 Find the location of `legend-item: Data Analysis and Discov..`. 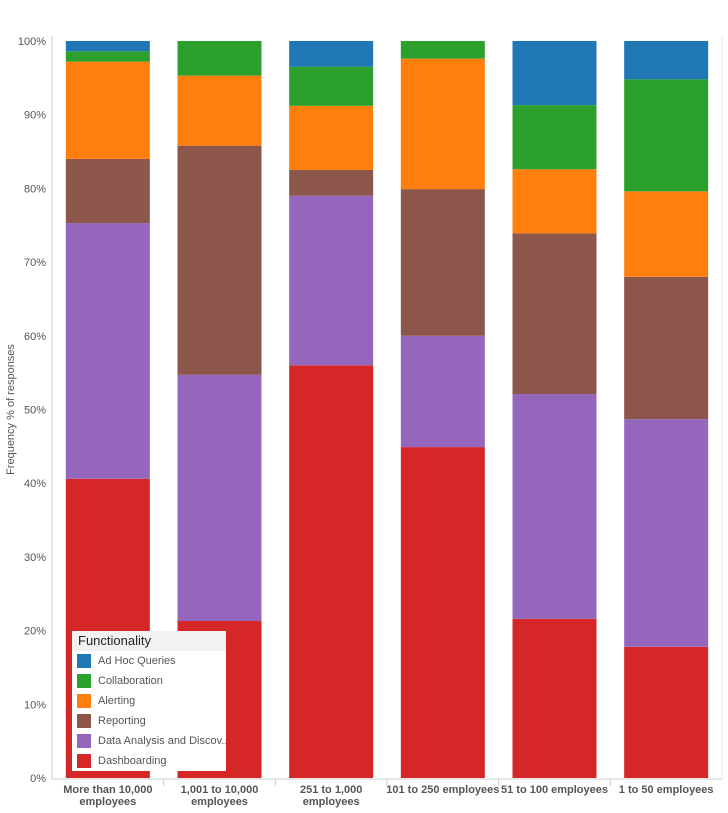

legend-item: Data Analysis and Discov.. is located at coordinates (150, 741).